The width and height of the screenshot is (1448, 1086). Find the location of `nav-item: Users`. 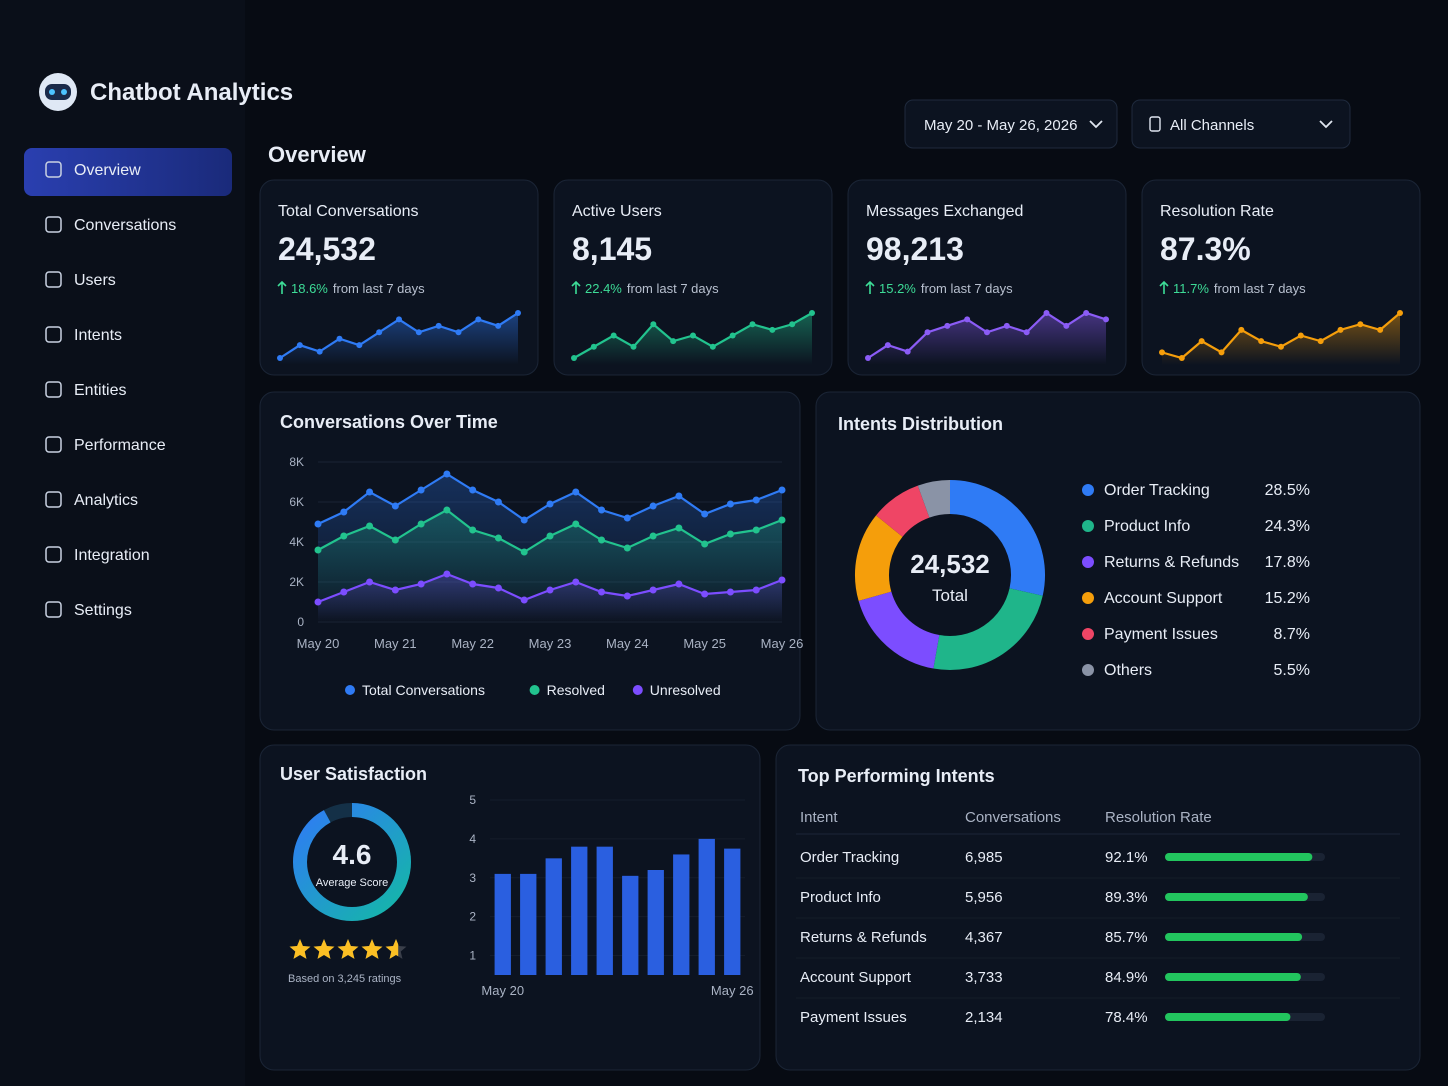

nav-item: Users is located at coordinates (80, 280).